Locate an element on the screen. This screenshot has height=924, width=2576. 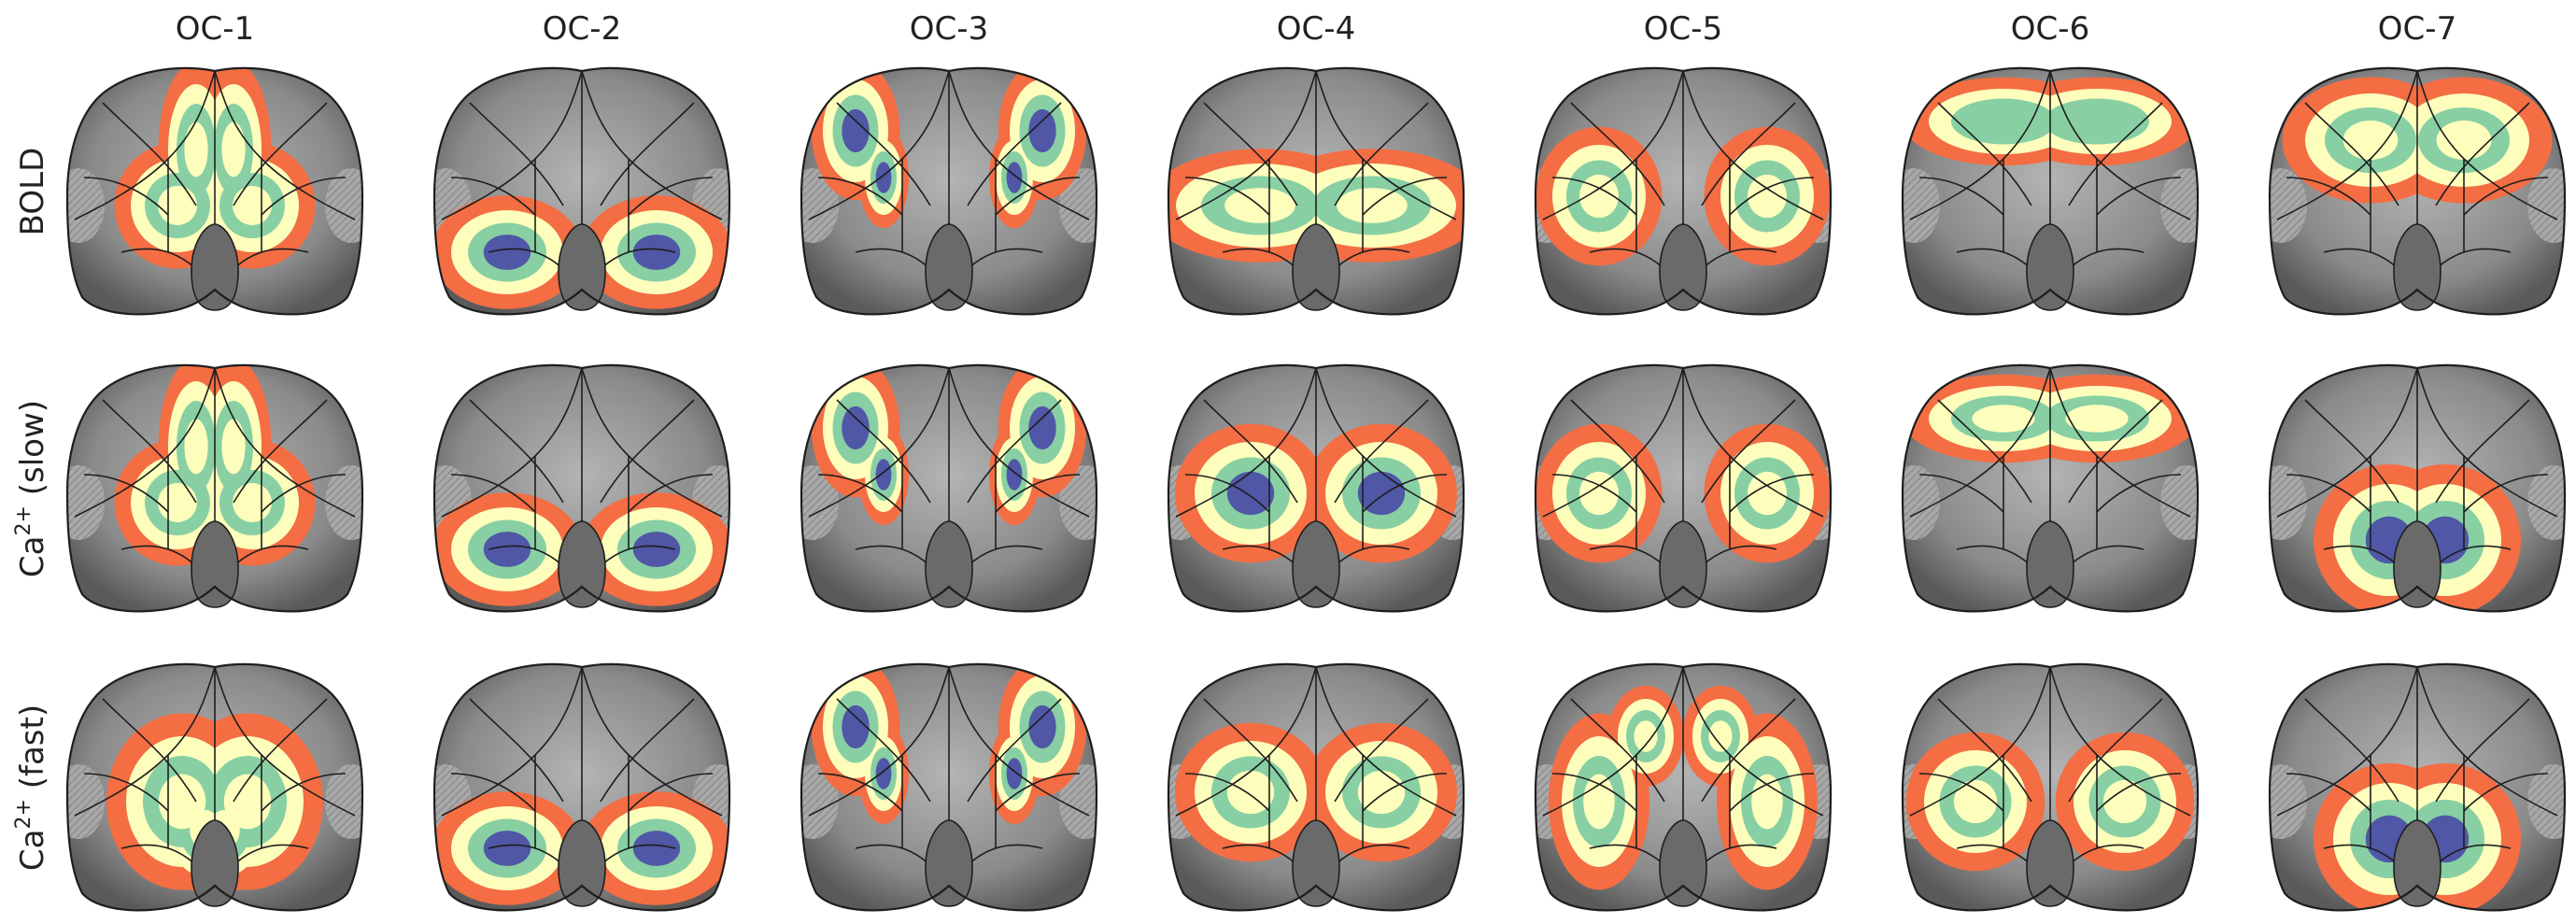
column-title: OC-7 is located at coordinates (2417, 29).